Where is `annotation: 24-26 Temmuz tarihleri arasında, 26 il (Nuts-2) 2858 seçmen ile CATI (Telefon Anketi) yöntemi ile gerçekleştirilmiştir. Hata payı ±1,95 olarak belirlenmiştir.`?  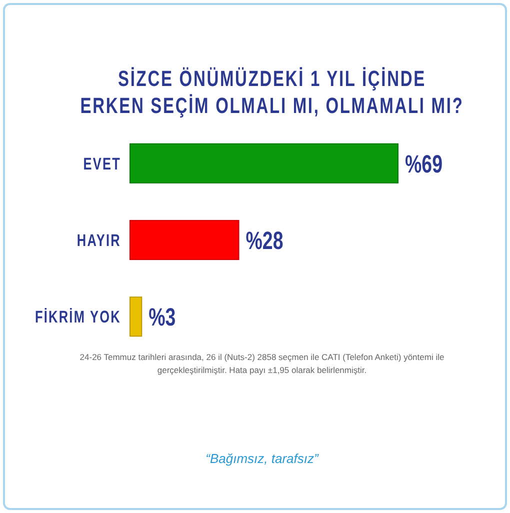 annotation: 24-26 Temmuz tarihleri arasında, 26 il (Nuts-2) 2858 seçmen ile CATI (Telefon Anketi) yöntemi ile gerçekleştirilmiştir. Hata payı ±1,95 olarak belirlenmiştir. is located at coordinates (262, 363).